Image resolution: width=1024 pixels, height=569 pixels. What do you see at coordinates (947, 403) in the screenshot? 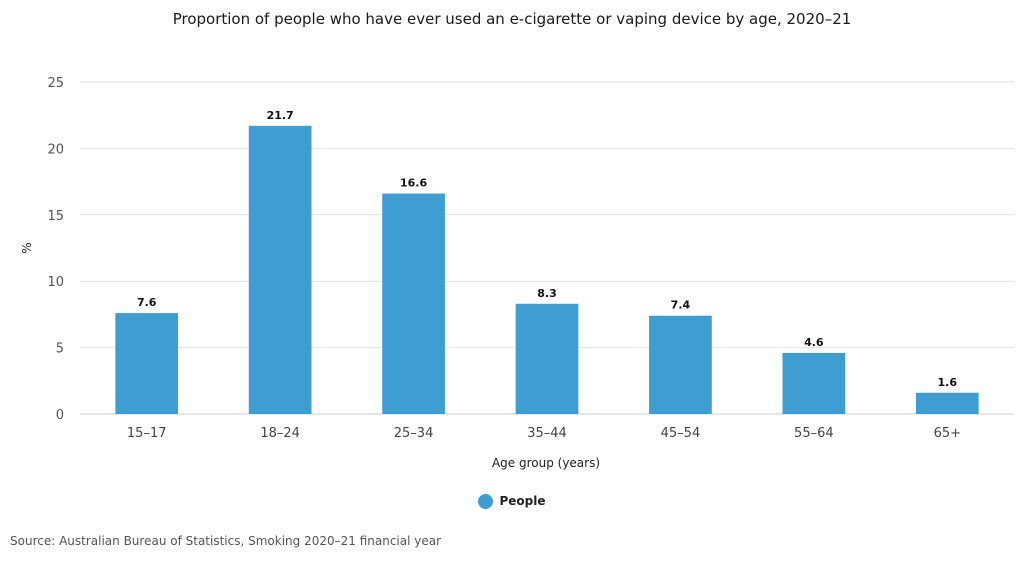
I see `bar-65+` at bounding box center [947, 403].